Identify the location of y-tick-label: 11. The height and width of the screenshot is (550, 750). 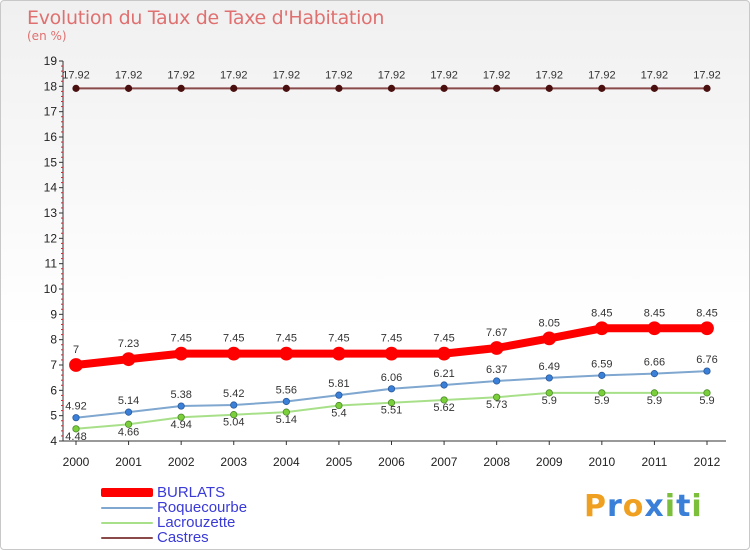
(51, 264).